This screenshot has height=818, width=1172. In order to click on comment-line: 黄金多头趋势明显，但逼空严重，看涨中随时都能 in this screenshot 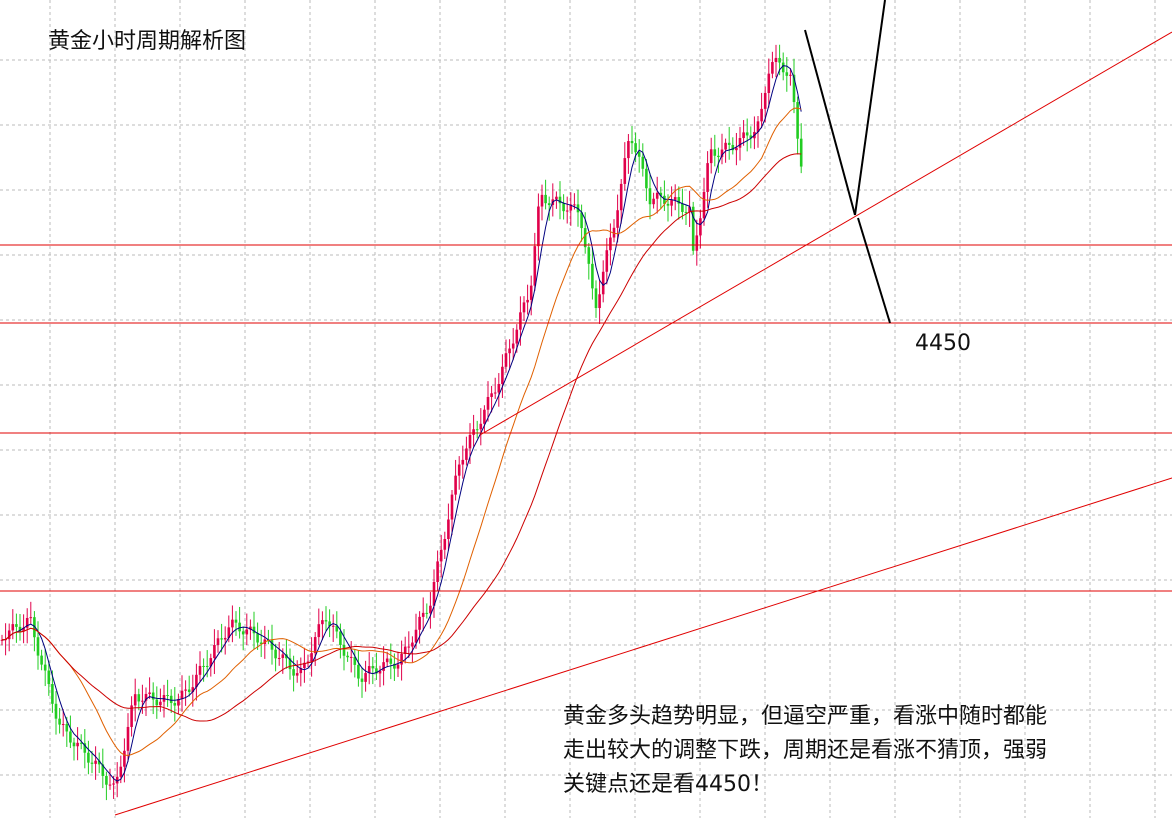, I will do `click(805, 716)`.